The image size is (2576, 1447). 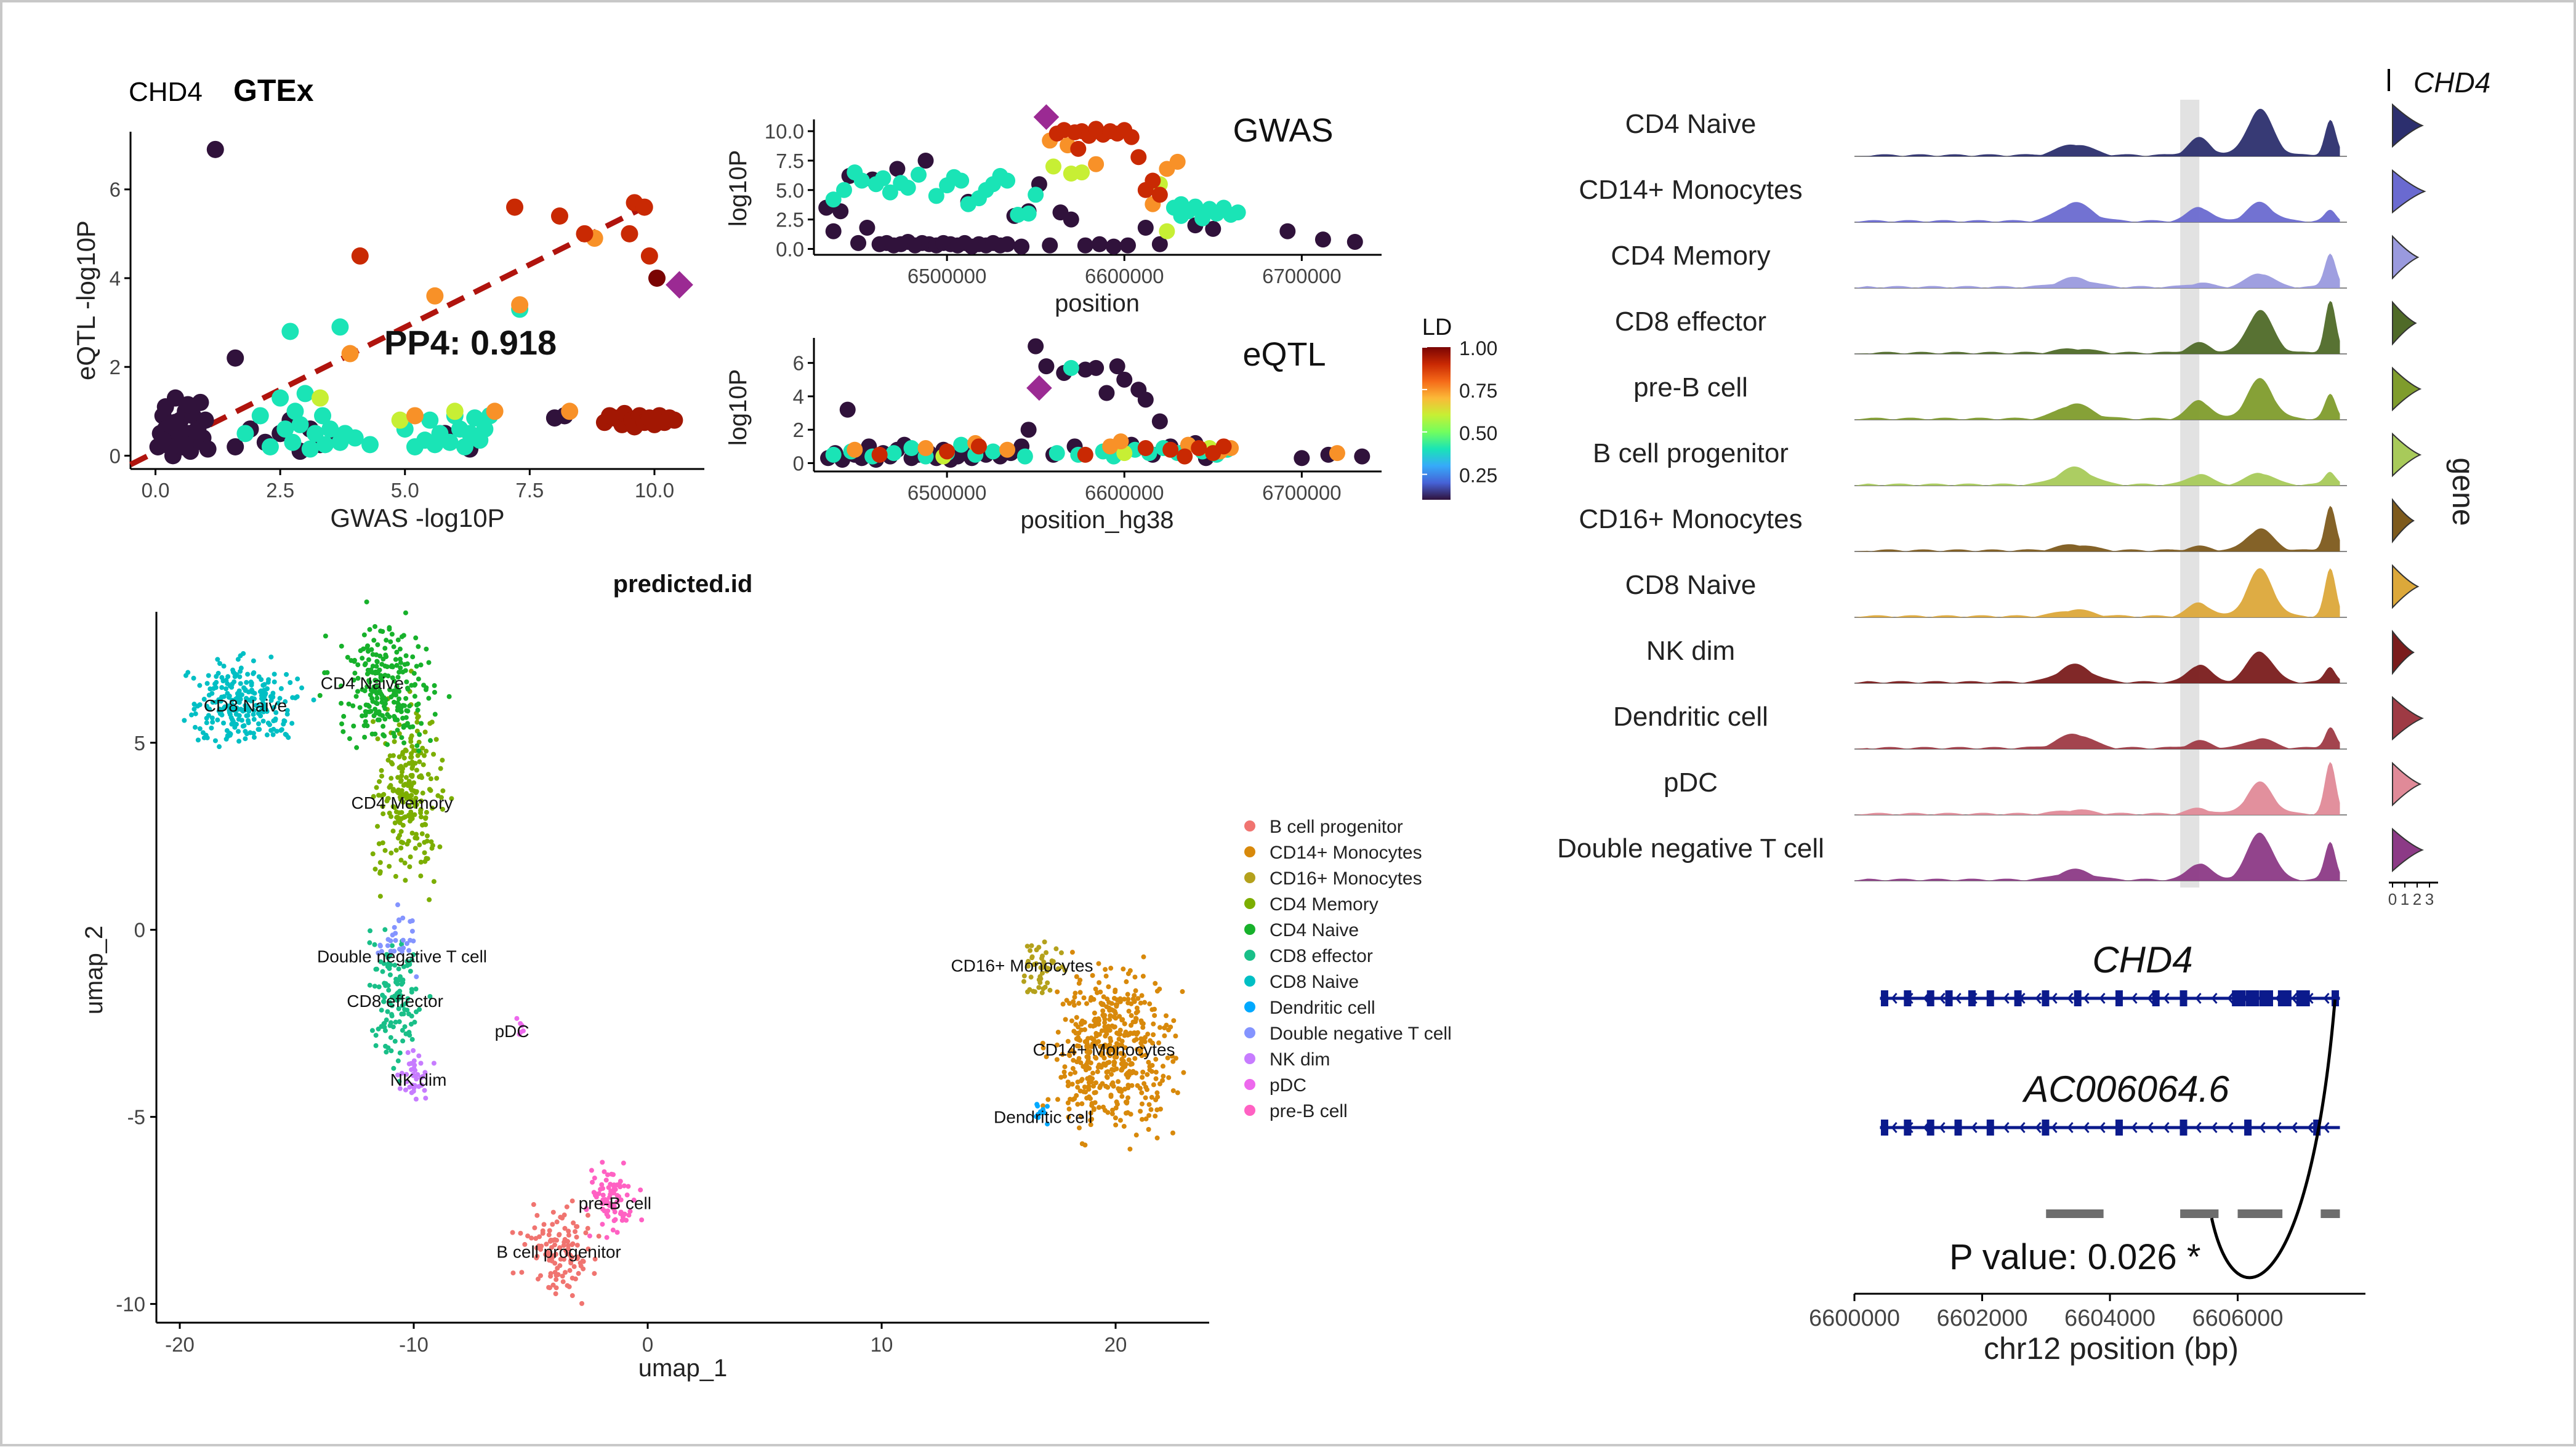 I want to click on coloc-pp4-annotation: PP4: 0.918, so click(x=470, y=342).